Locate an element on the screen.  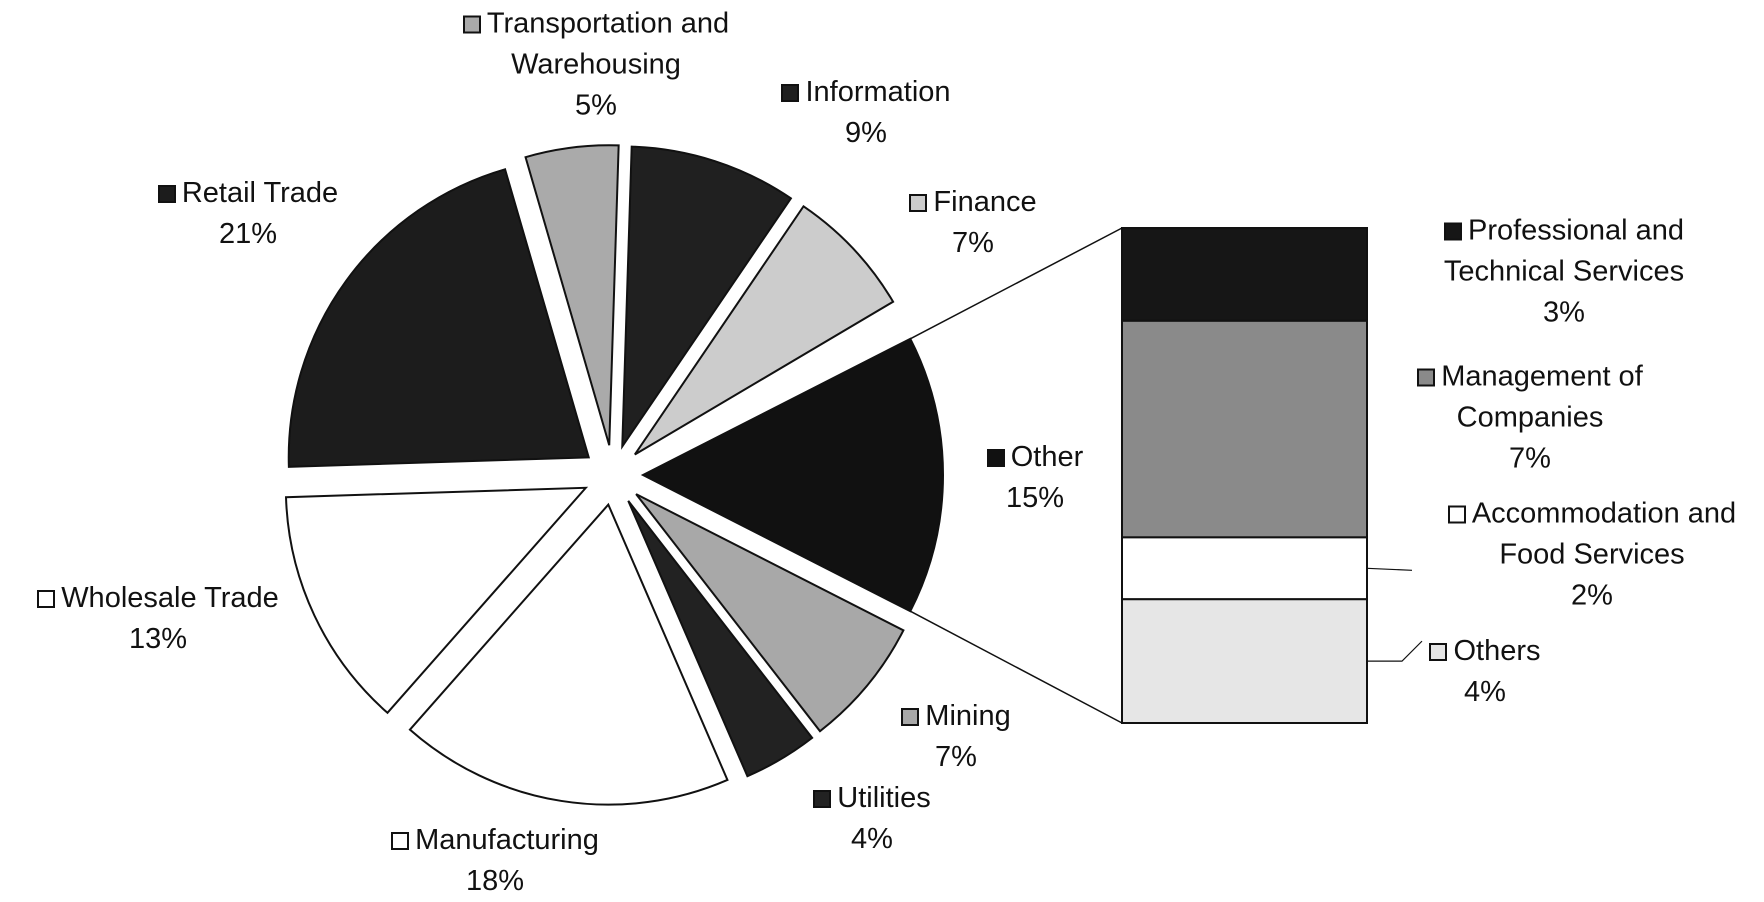
label-name: Finance is located at coordinates (973, 202).